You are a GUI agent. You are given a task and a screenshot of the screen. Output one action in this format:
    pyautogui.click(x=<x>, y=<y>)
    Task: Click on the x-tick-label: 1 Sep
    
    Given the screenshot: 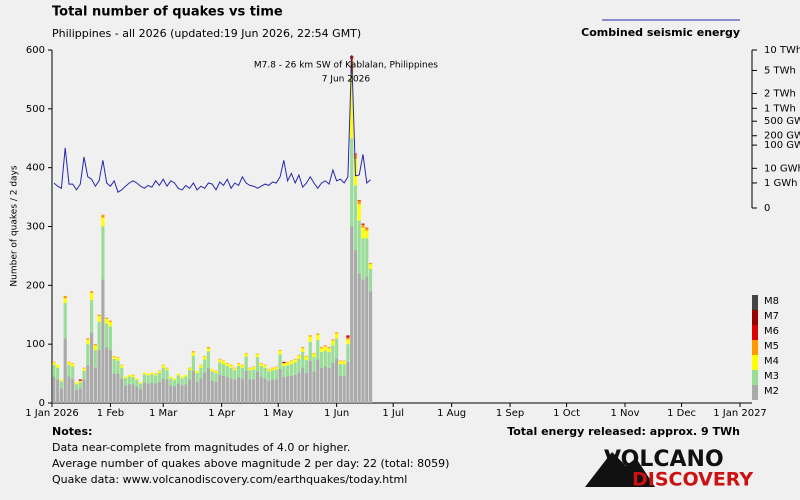 What is the action you would take?
    pyautogui.click(x=510, y=413)
    